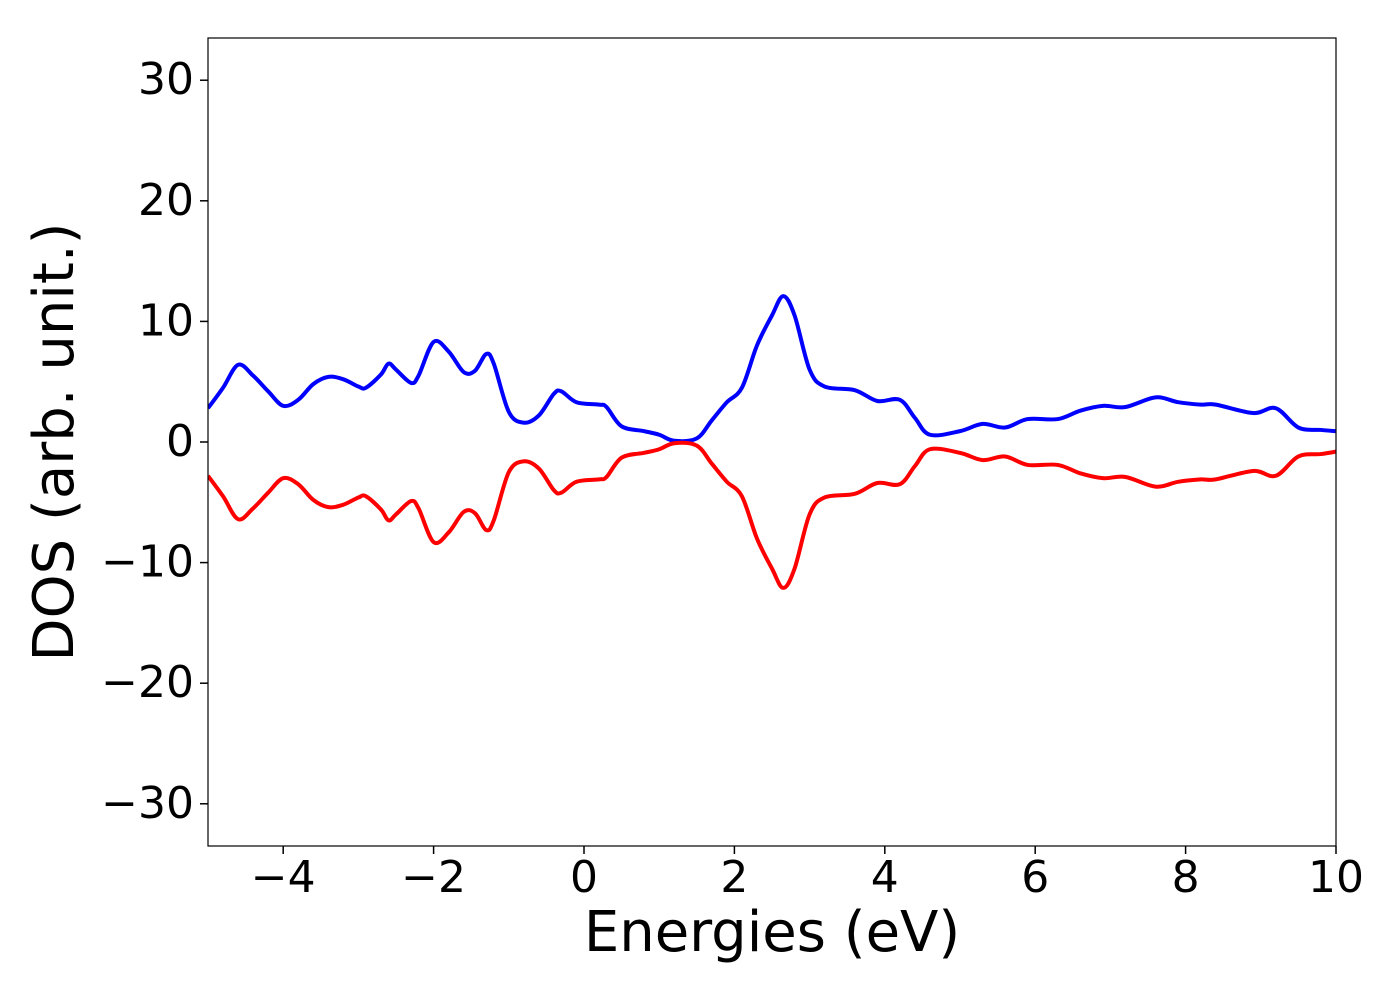  What do you see at coordinates (166, 79) in the screenshot?
I see `y-tick-label: 30` at bounding box center [166, 79].